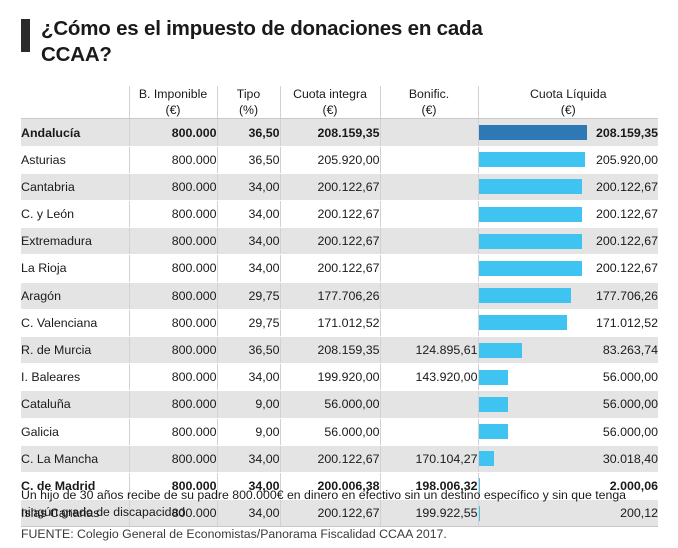 The height and width of the screenshot is (548, 678). What do you see at coordinates (249, 350) in the screenshot?
I see `cell-tipo: 36,50` at bounding box center [249, 350].